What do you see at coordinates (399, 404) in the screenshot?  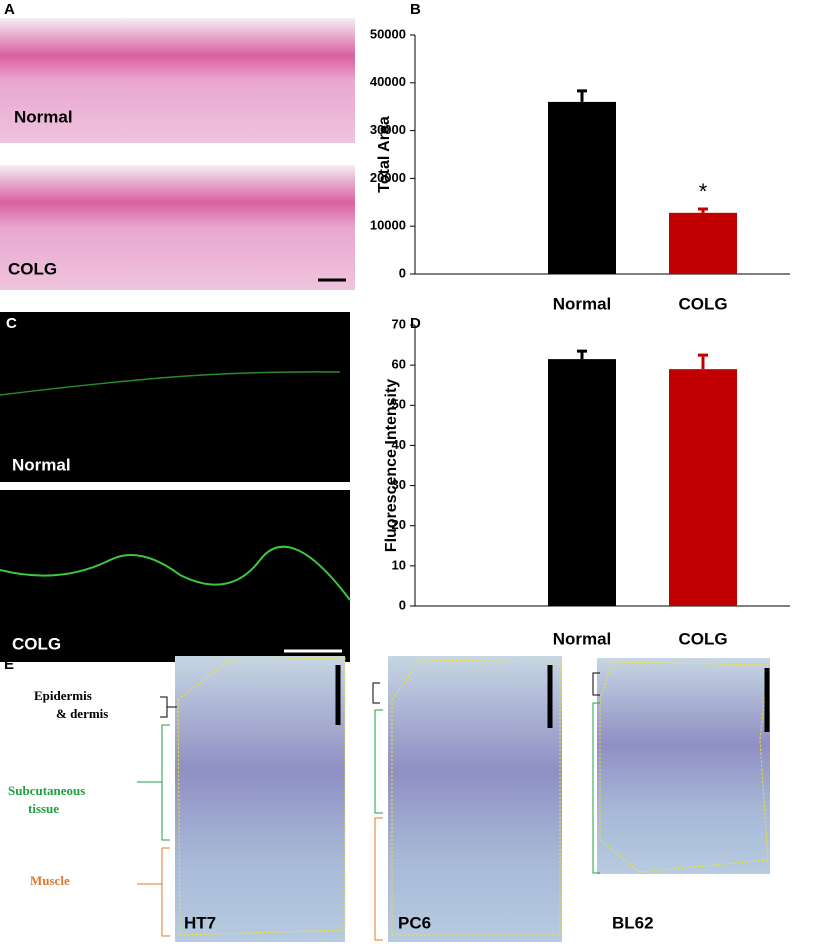 I see `y-tick-label: 50` at bounding box center [399, 404].